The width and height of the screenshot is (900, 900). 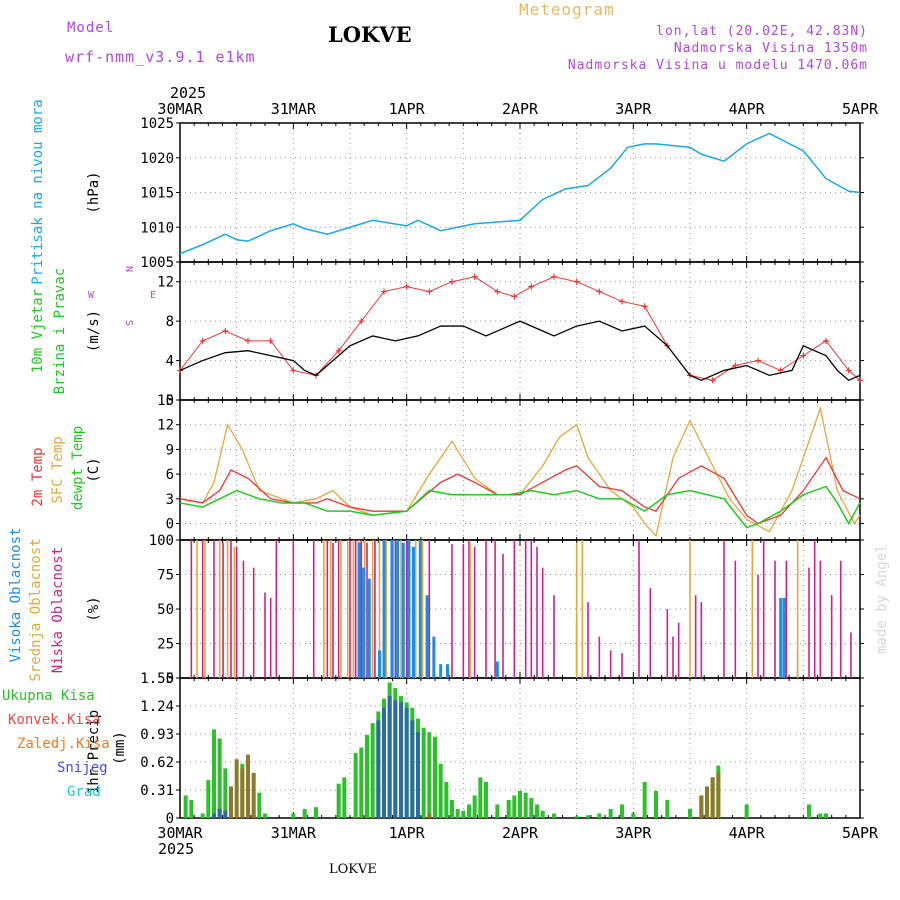 What do you see at coordinates (48, 696) in the screenshot?
I see `precip-legend-item: Ukupna Kisa` at bounding box center [48, 696].